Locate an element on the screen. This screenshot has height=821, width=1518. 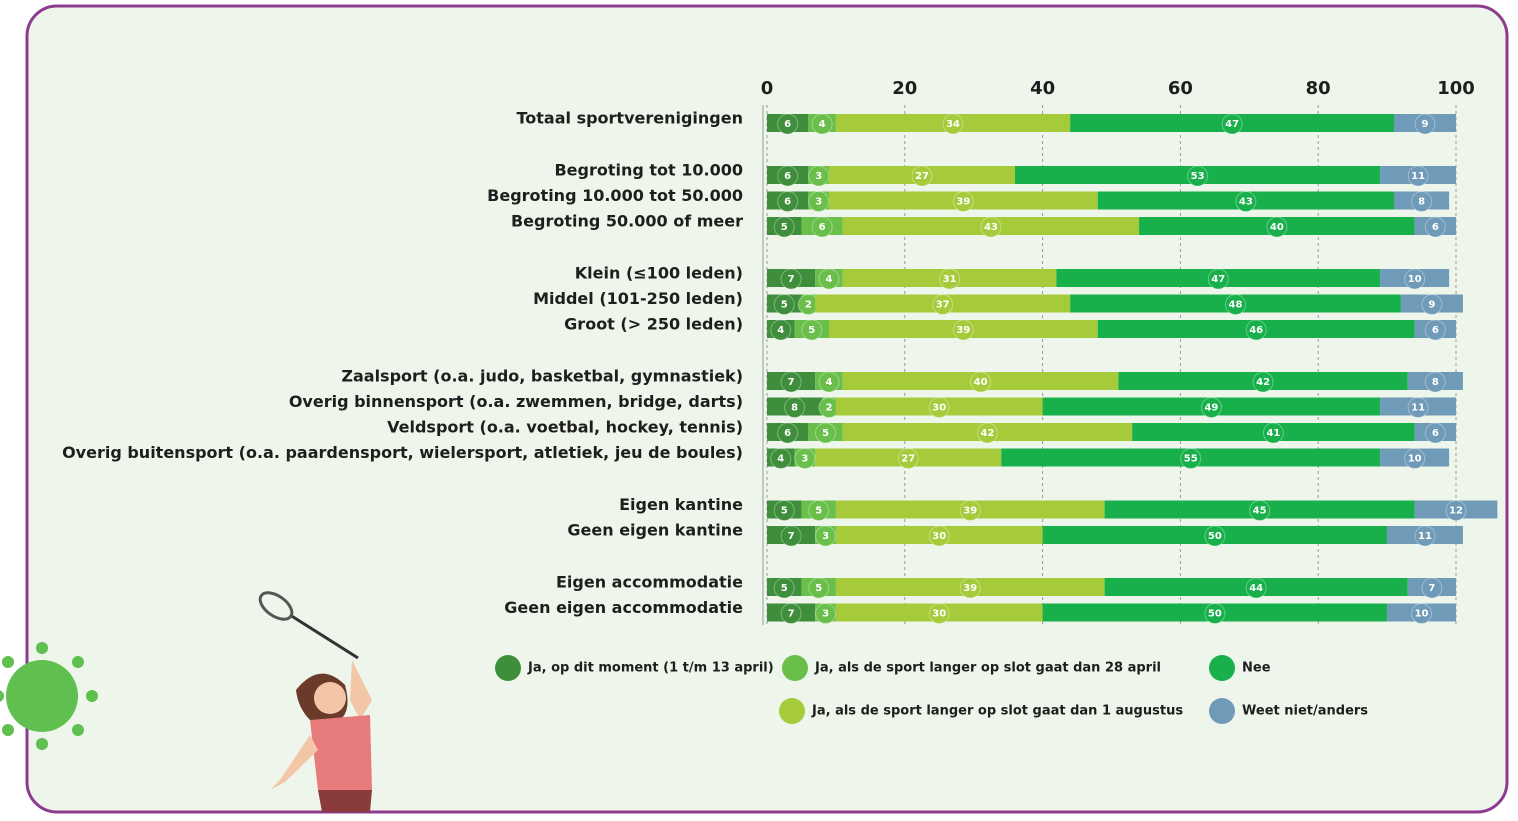
value-label: 7 is located at coordinates (791, 536).